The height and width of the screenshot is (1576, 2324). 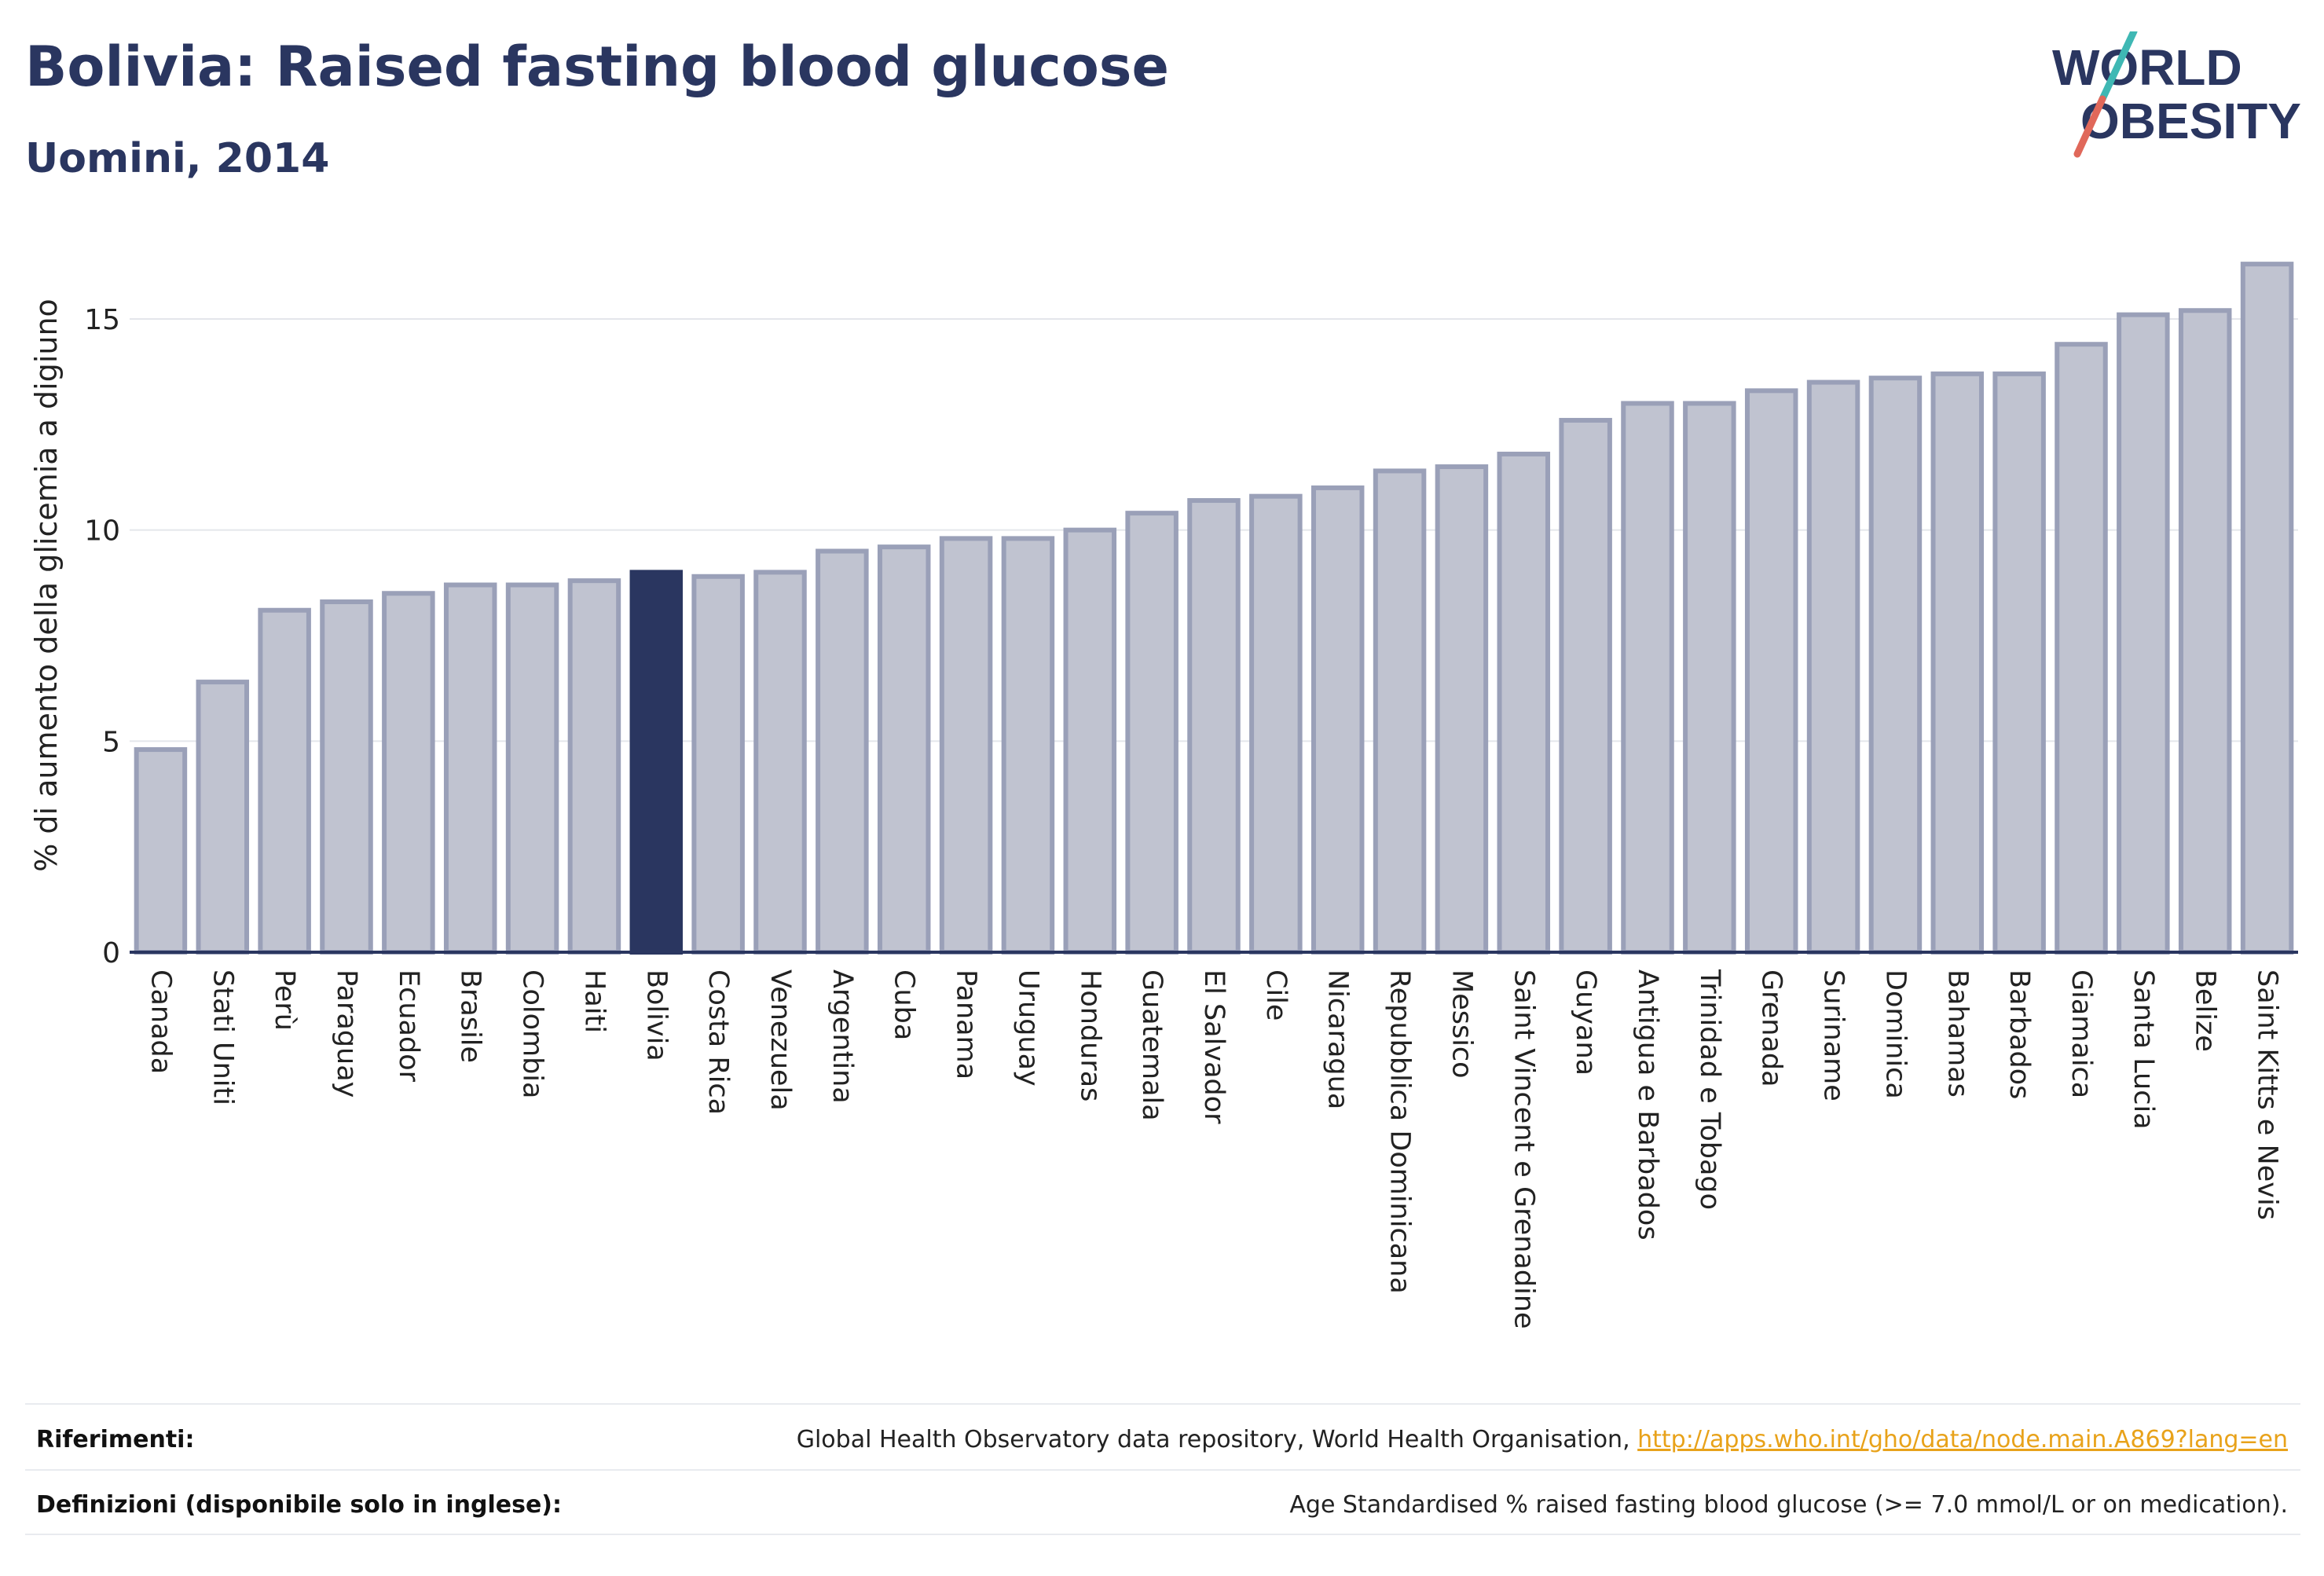 I want to click on x-tick-label: Colombia, so click(x=532, y=1033).